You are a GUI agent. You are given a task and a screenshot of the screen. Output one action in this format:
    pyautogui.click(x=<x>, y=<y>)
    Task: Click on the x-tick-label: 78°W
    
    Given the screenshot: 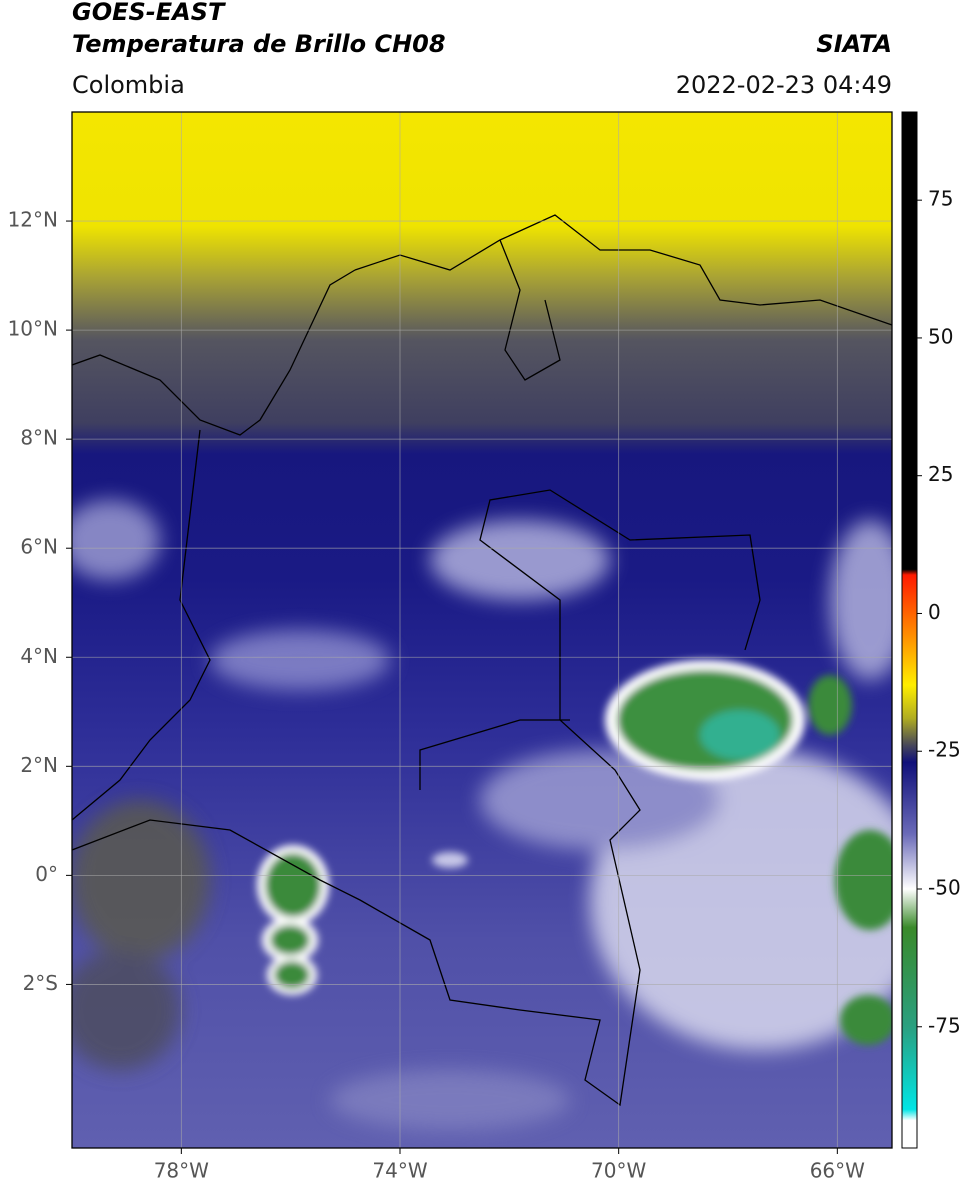 What is the action you would take?
    pyautogui.click(x=181, y=1171)
    